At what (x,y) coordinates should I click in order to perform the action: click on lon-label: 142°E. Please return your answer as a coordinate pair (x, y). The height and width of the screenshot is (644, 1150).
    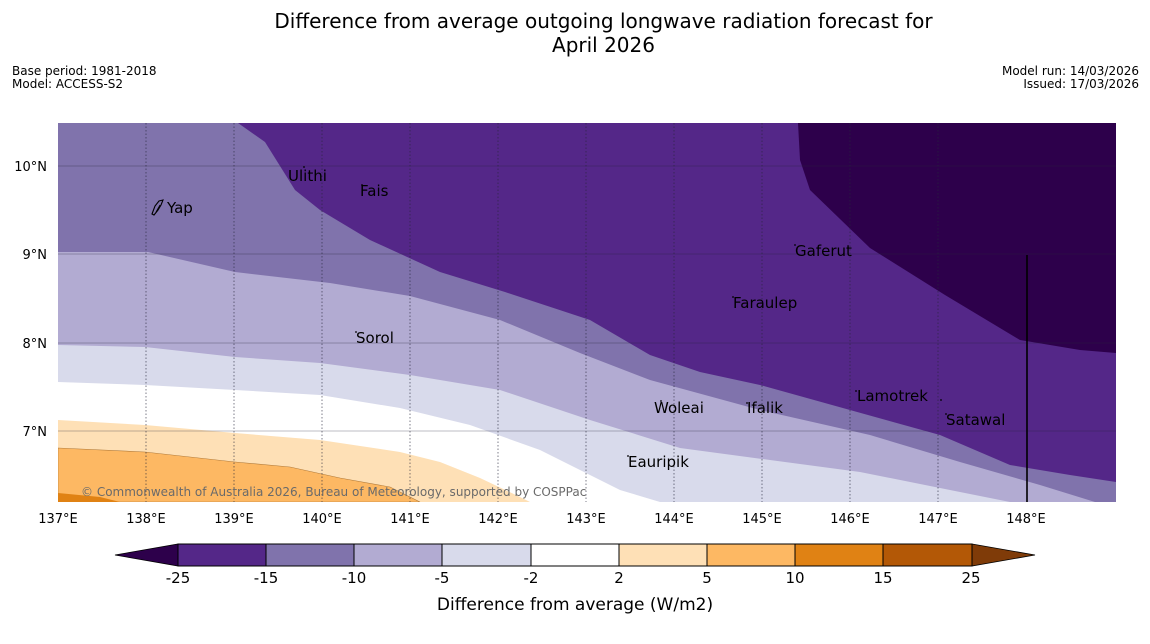
    Looking at the image, I should click on (498, 519).